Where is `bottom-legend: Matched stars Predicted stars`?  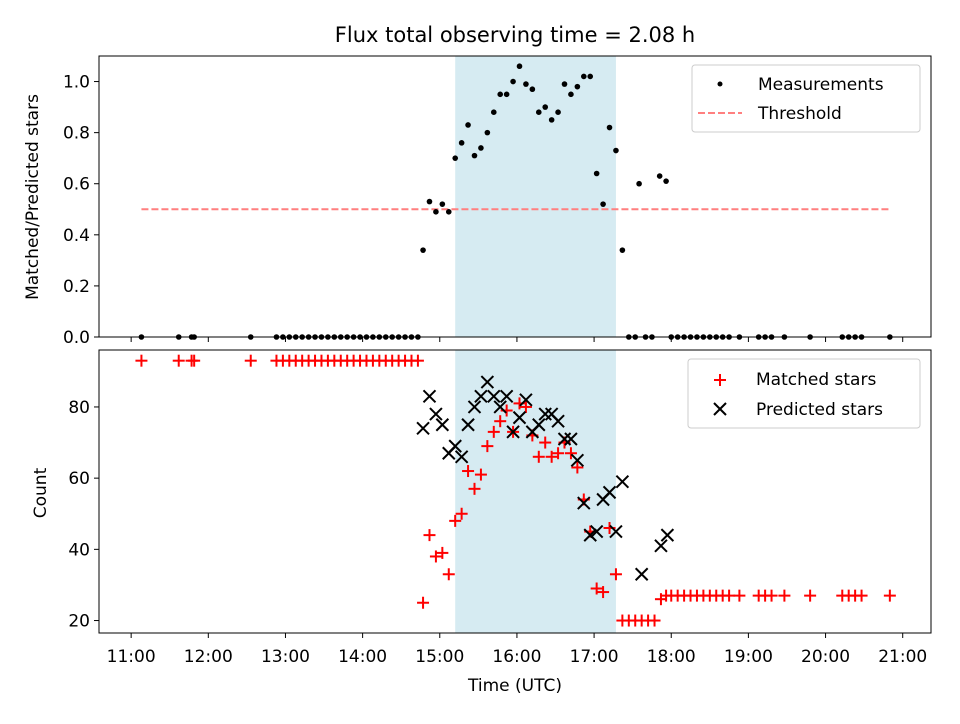 bottom-legend: Matched stars Predicted stars is located at coordinates (804, 393).